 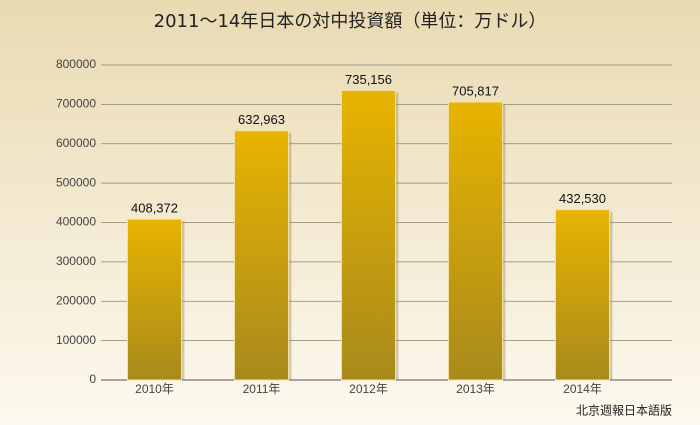 I want to click on source: 北京週報日本語版, so click(x=624, y=410).